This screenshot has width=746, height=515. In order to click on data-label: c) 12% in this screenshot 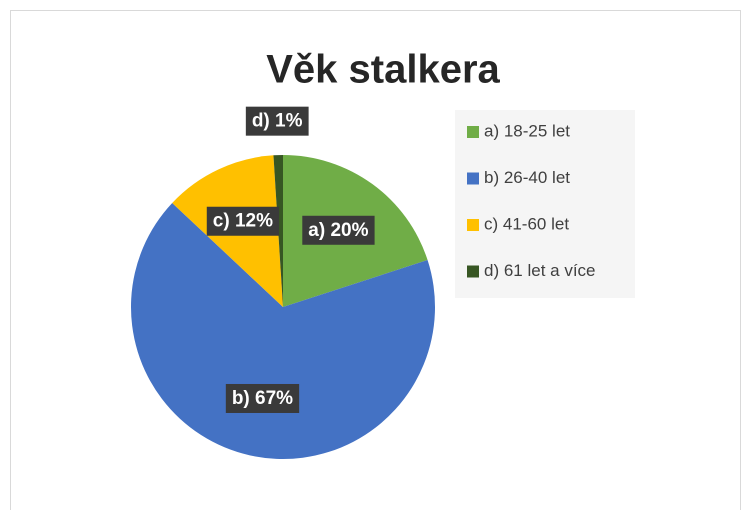, I will do `click(243, 221)`.